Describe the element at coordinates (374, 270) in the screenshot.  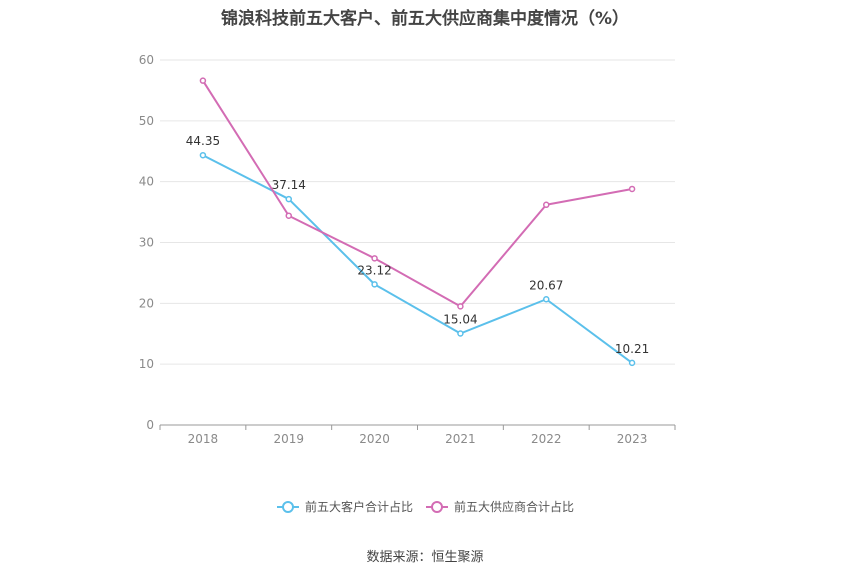
I see `data-label: 23.12` at that location.